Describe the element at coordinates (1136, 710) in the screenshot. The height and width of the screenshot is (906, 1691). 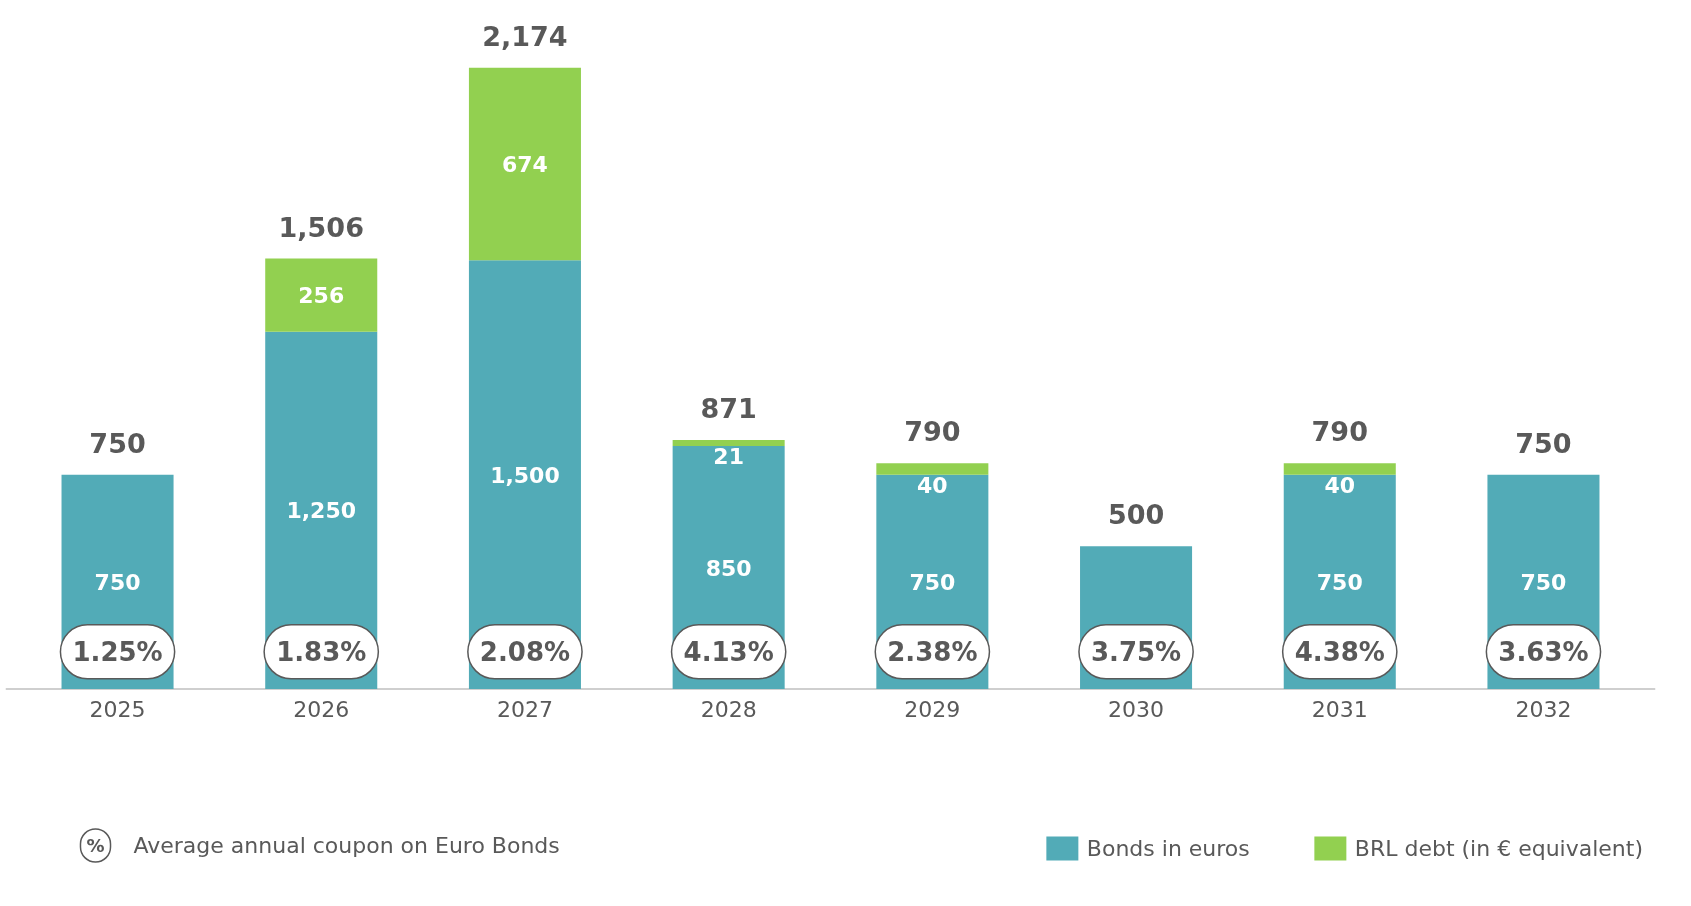
I see `x-tick-label: 2030` at that location.